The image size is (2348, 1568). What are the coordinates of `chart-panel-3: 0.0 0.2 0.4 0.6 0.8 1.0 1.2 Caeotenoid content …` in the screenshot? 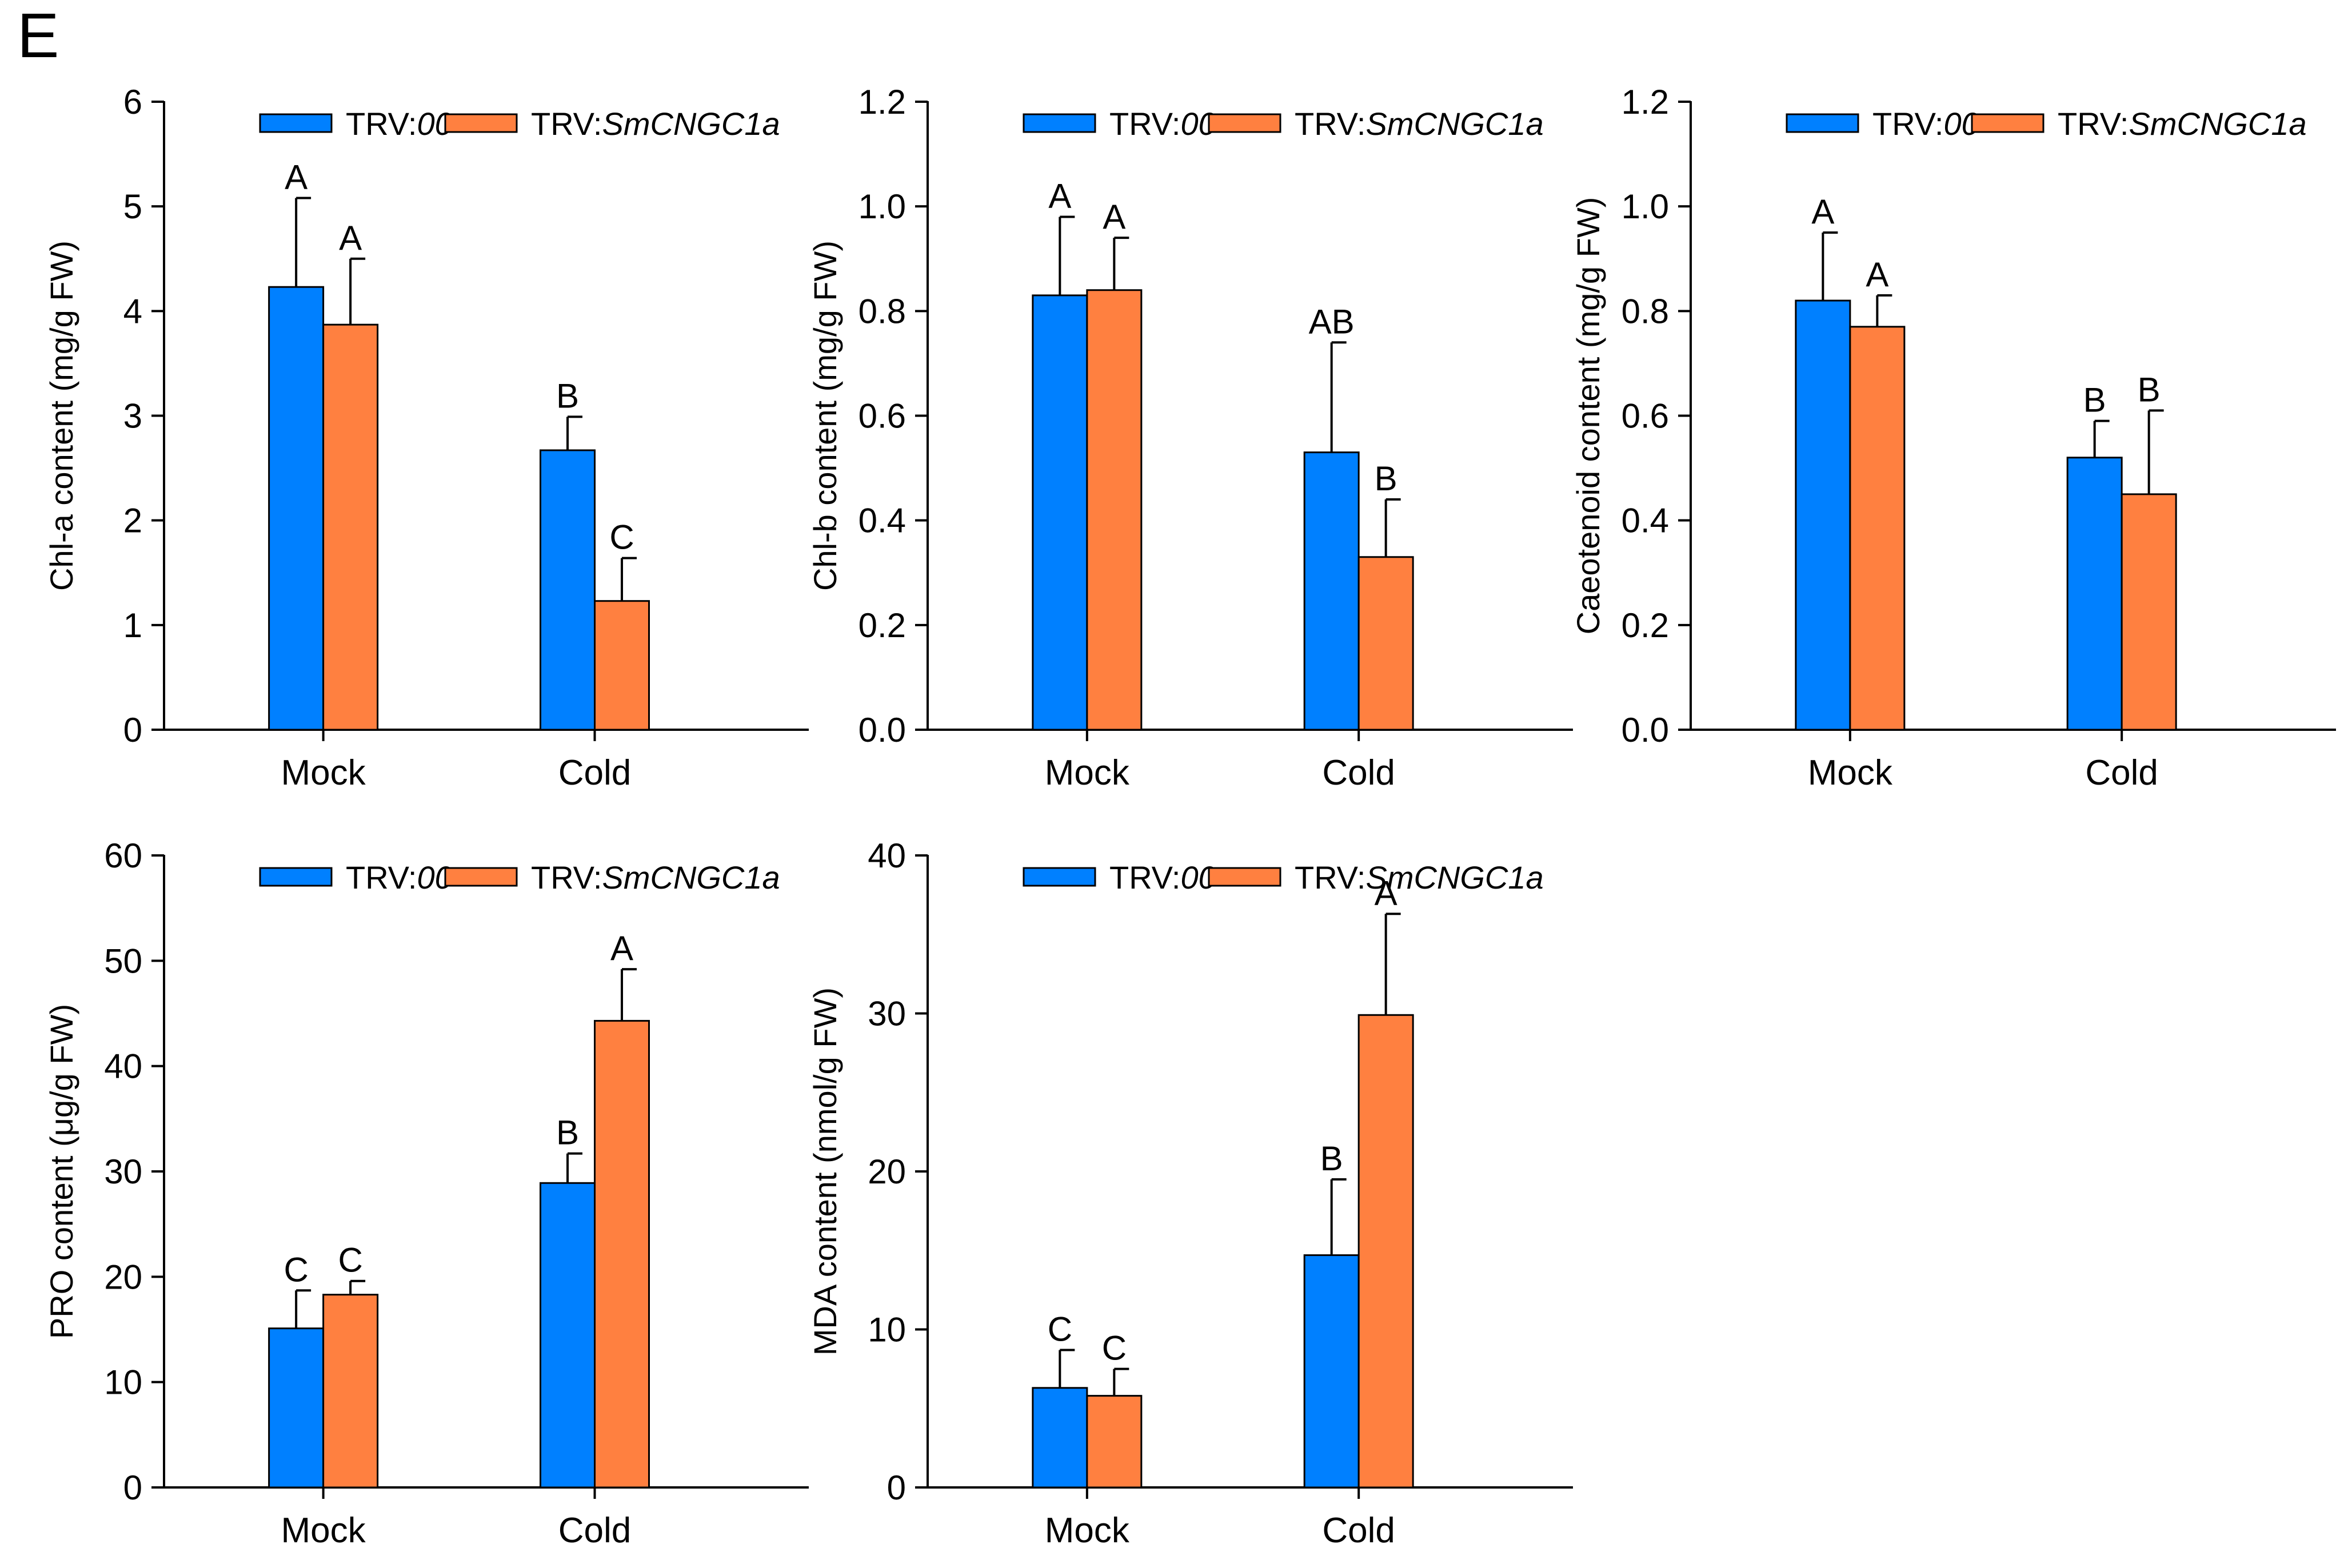 It's located at (1953, 438).